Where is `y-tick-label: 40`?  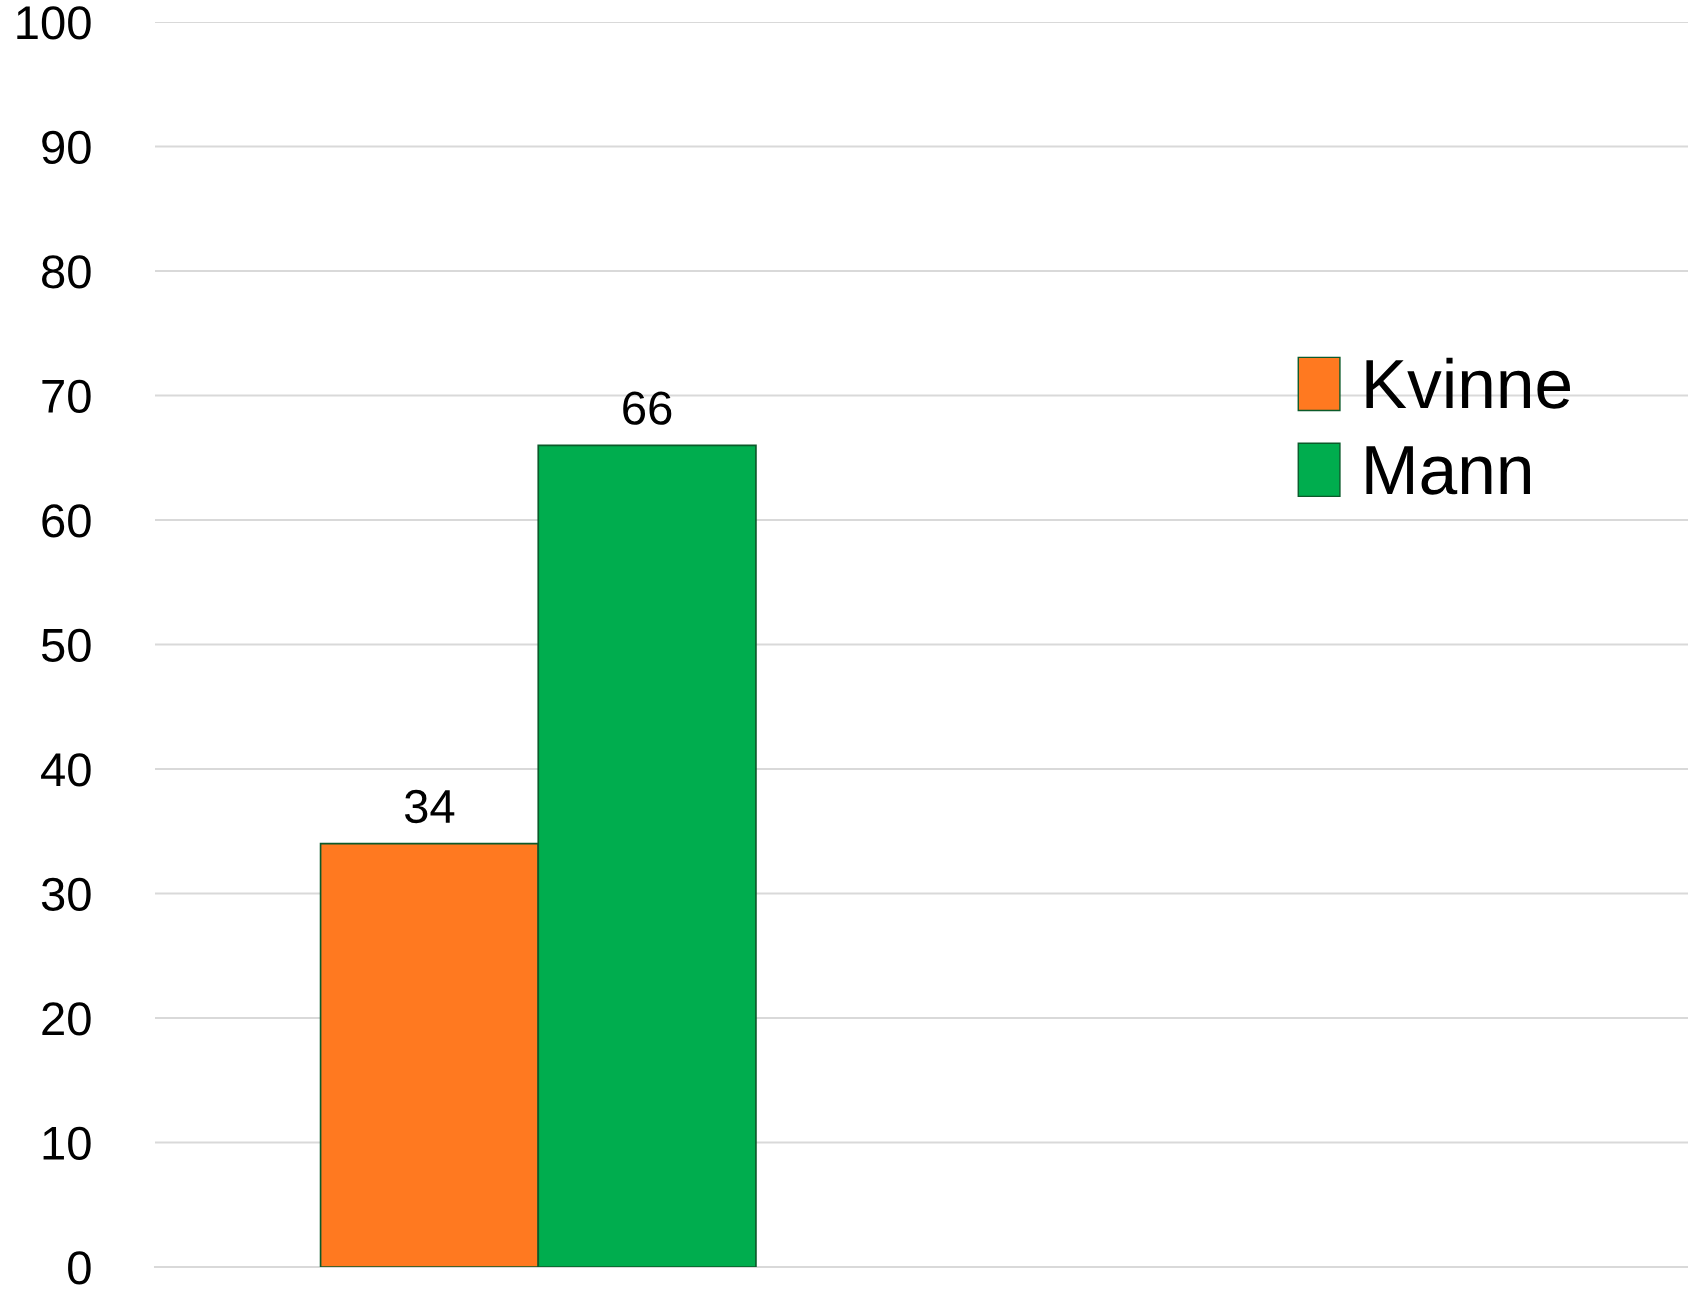
y-tick-label: 40 is located at coordinates (66, 770).